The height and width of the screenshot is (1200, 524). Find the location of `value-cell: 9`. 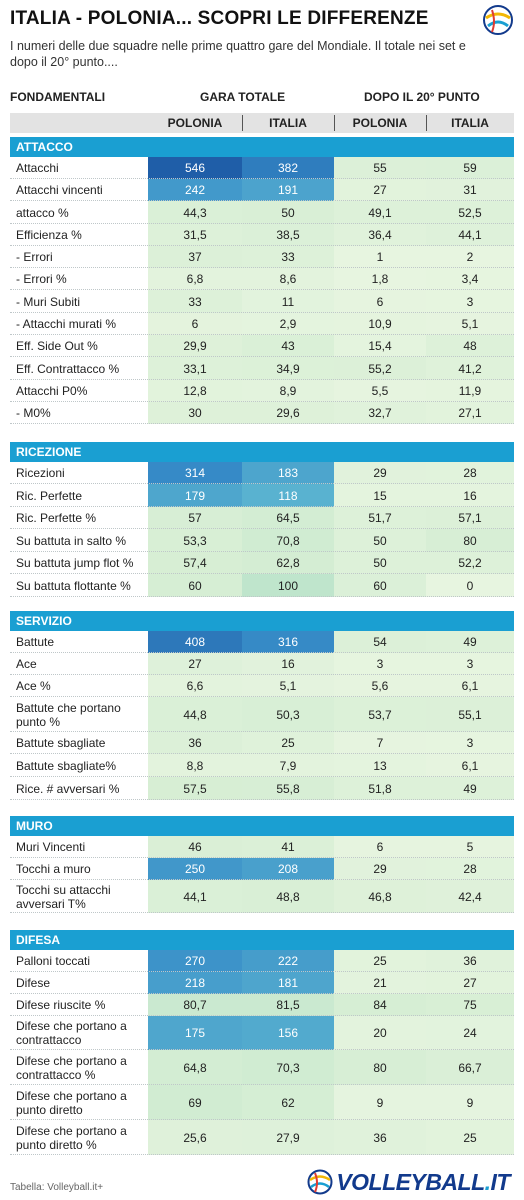

value-cell: 9 is located at coordinates (380, 1102).